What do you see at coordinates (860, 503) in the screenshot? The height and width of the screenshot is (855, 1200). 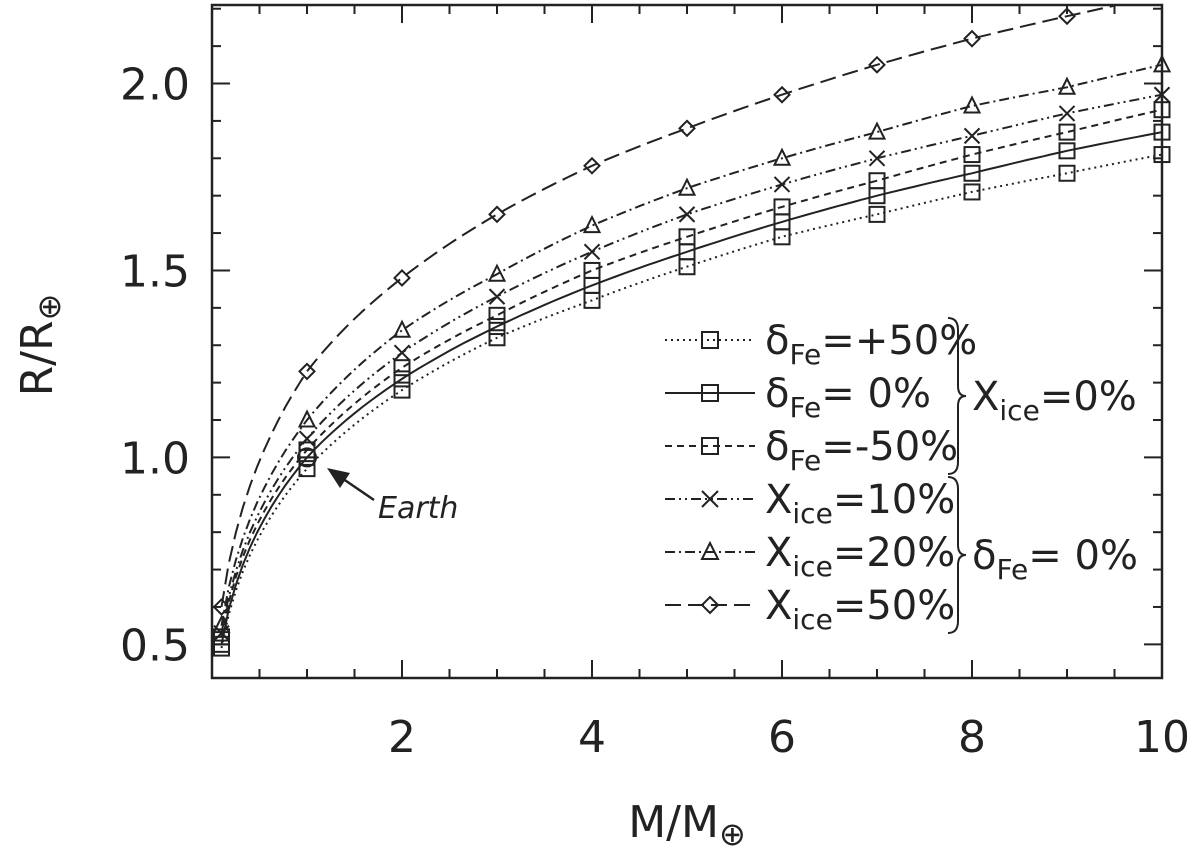 I see `legend-label: Xice=10%` at bounding box center [860, 503].